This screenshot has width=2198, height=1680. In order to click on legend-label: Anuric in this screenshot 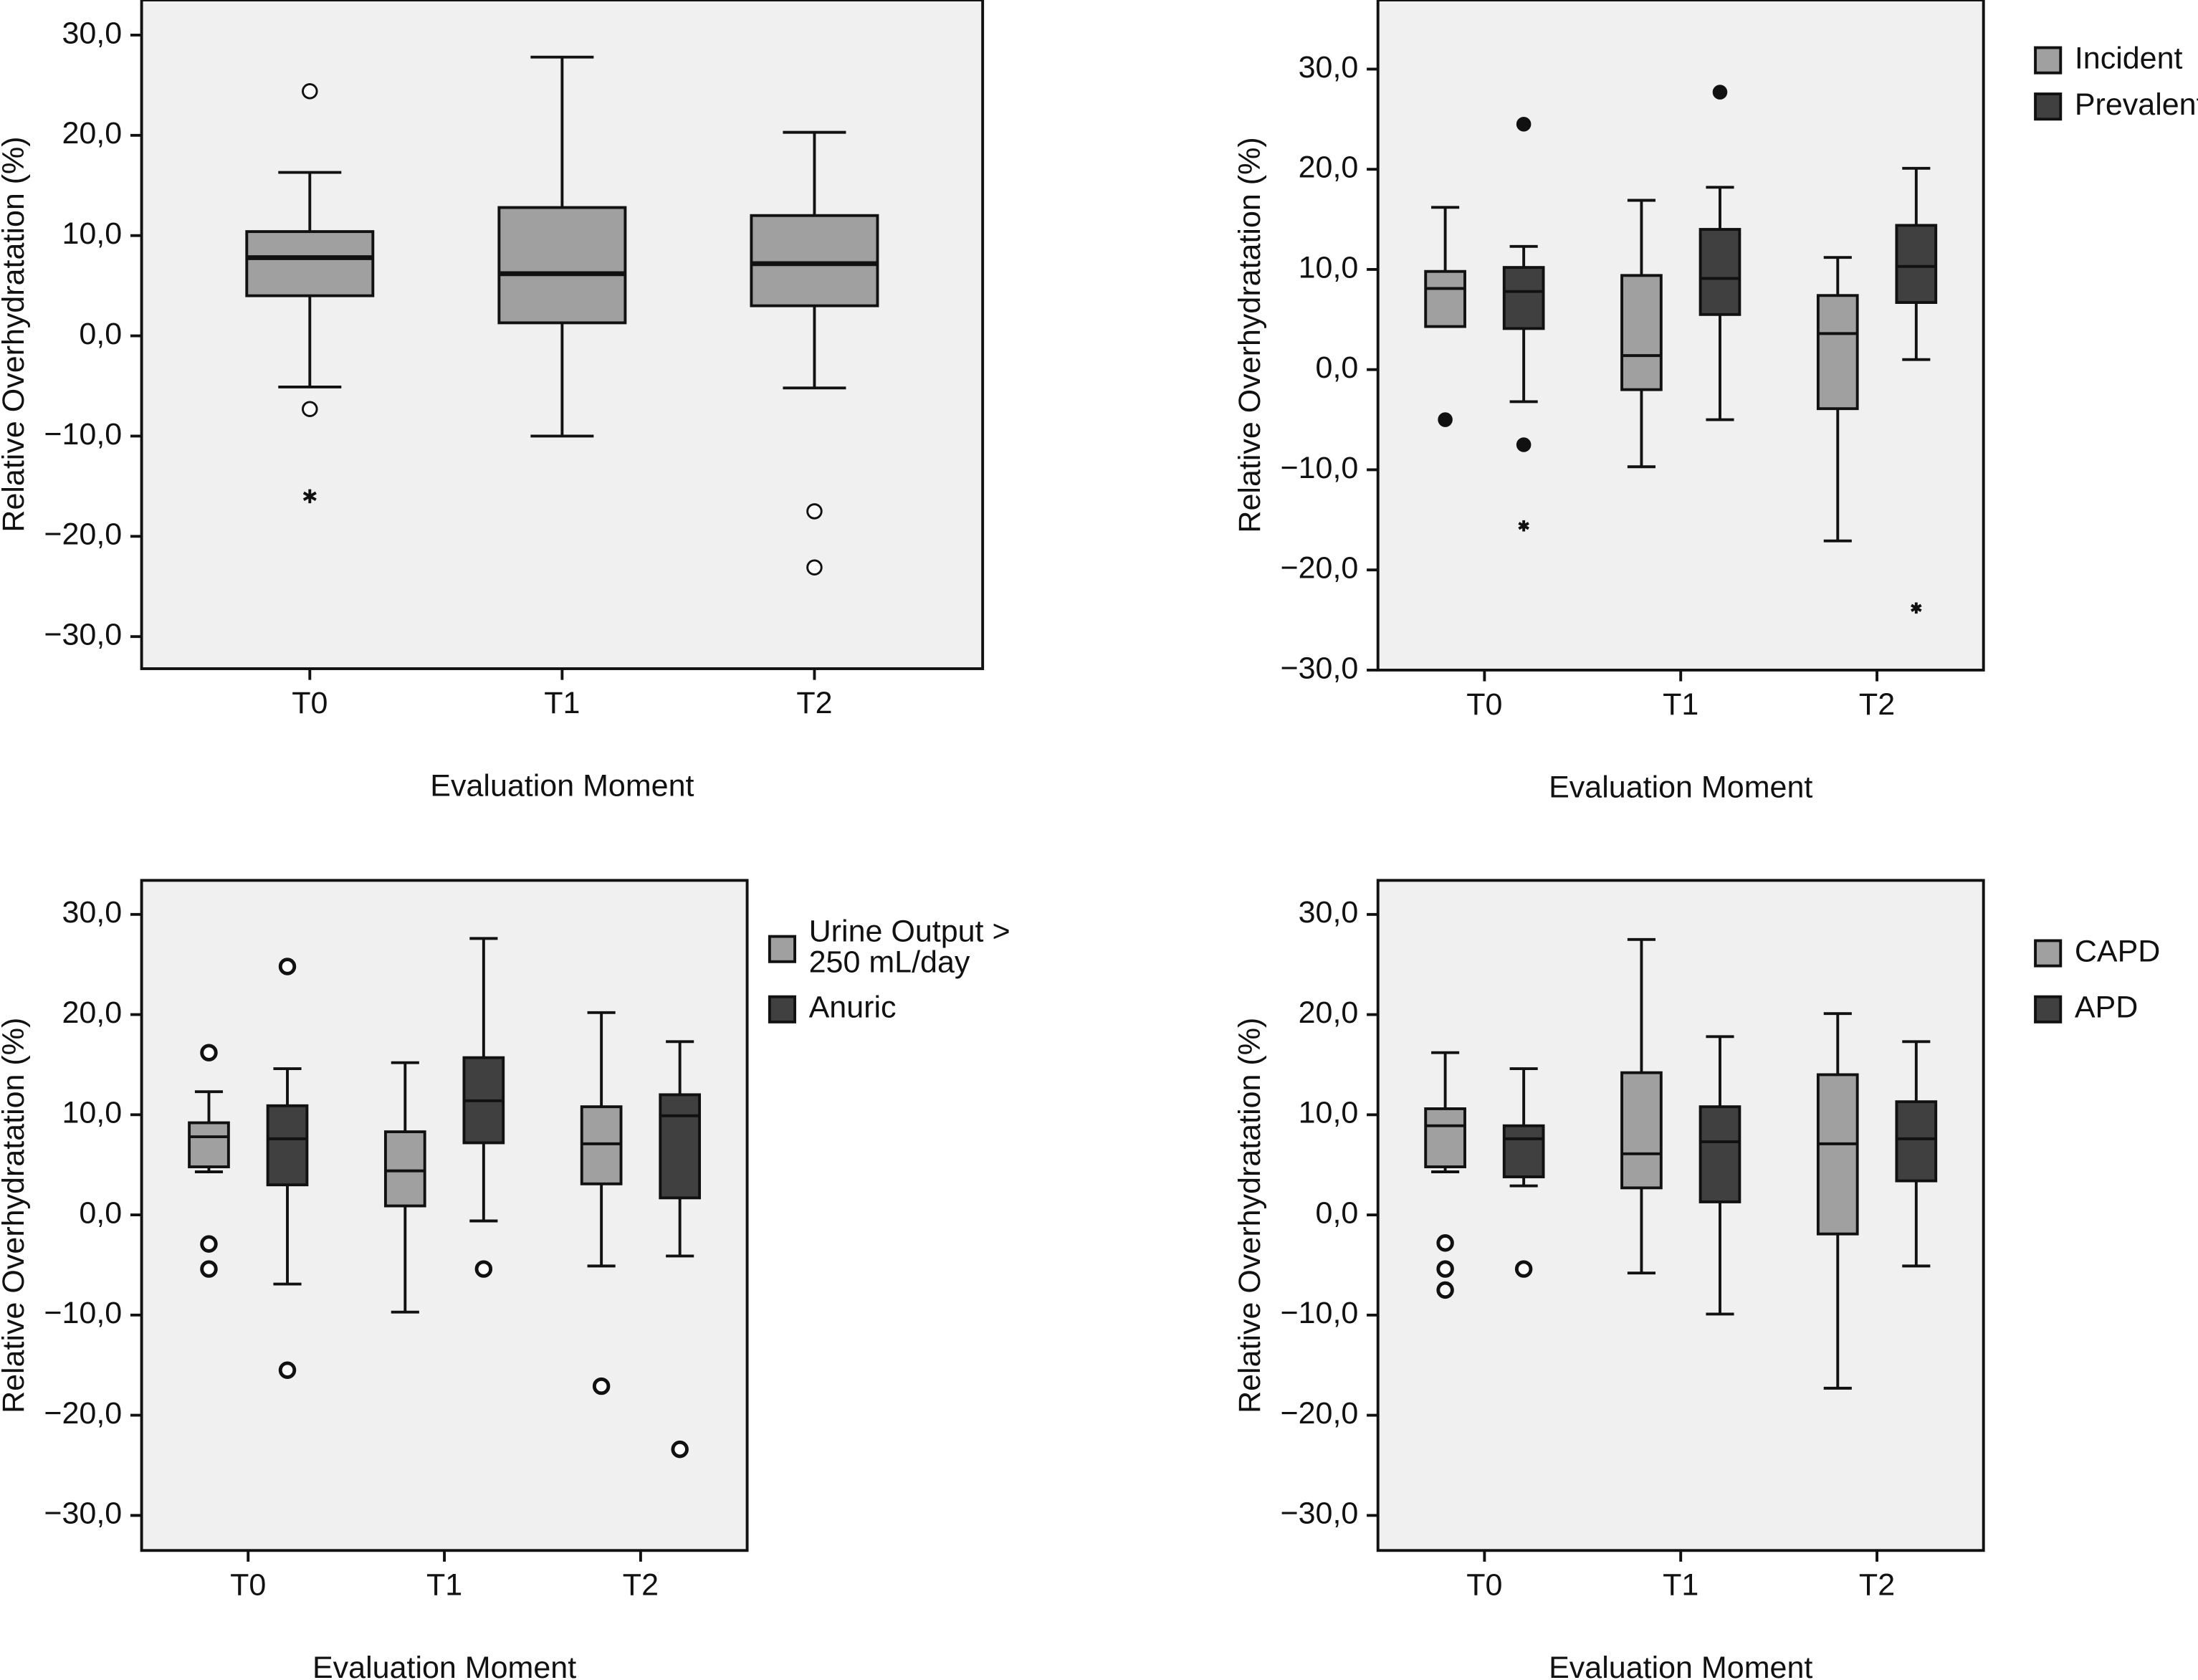, I will do `click(853, 1008)`.